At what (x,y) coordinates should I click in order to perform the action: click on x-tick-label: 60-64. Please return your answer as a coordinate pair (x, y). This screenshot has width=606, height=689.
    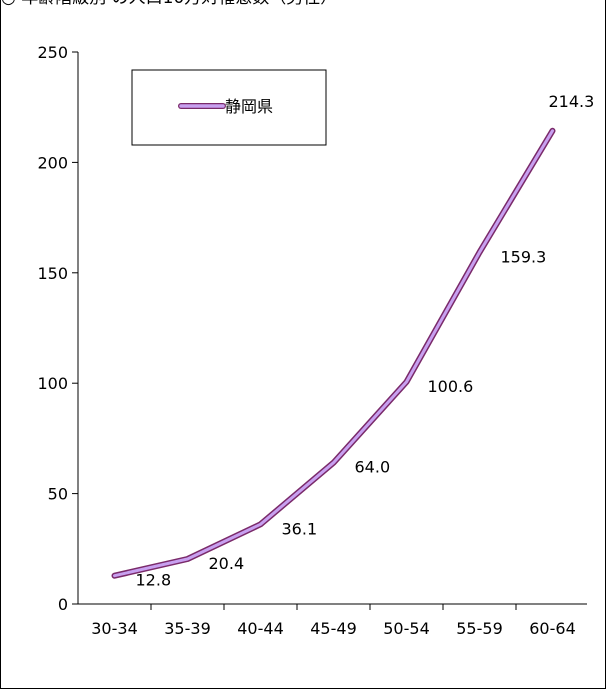
    Looking at the image, I should click on (552, 628).